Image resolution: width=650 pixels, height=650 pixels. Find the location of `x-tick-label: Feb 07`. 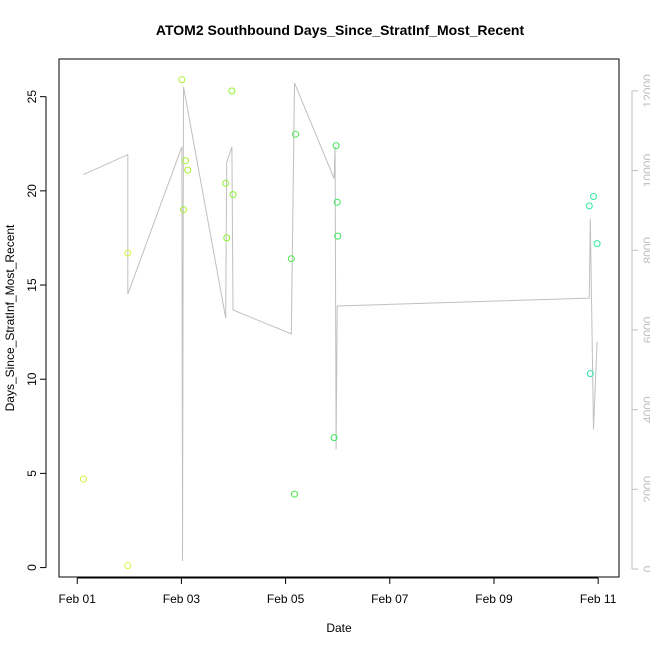

x-tick-label: Feb 07 is located at coordinates (390, 599).